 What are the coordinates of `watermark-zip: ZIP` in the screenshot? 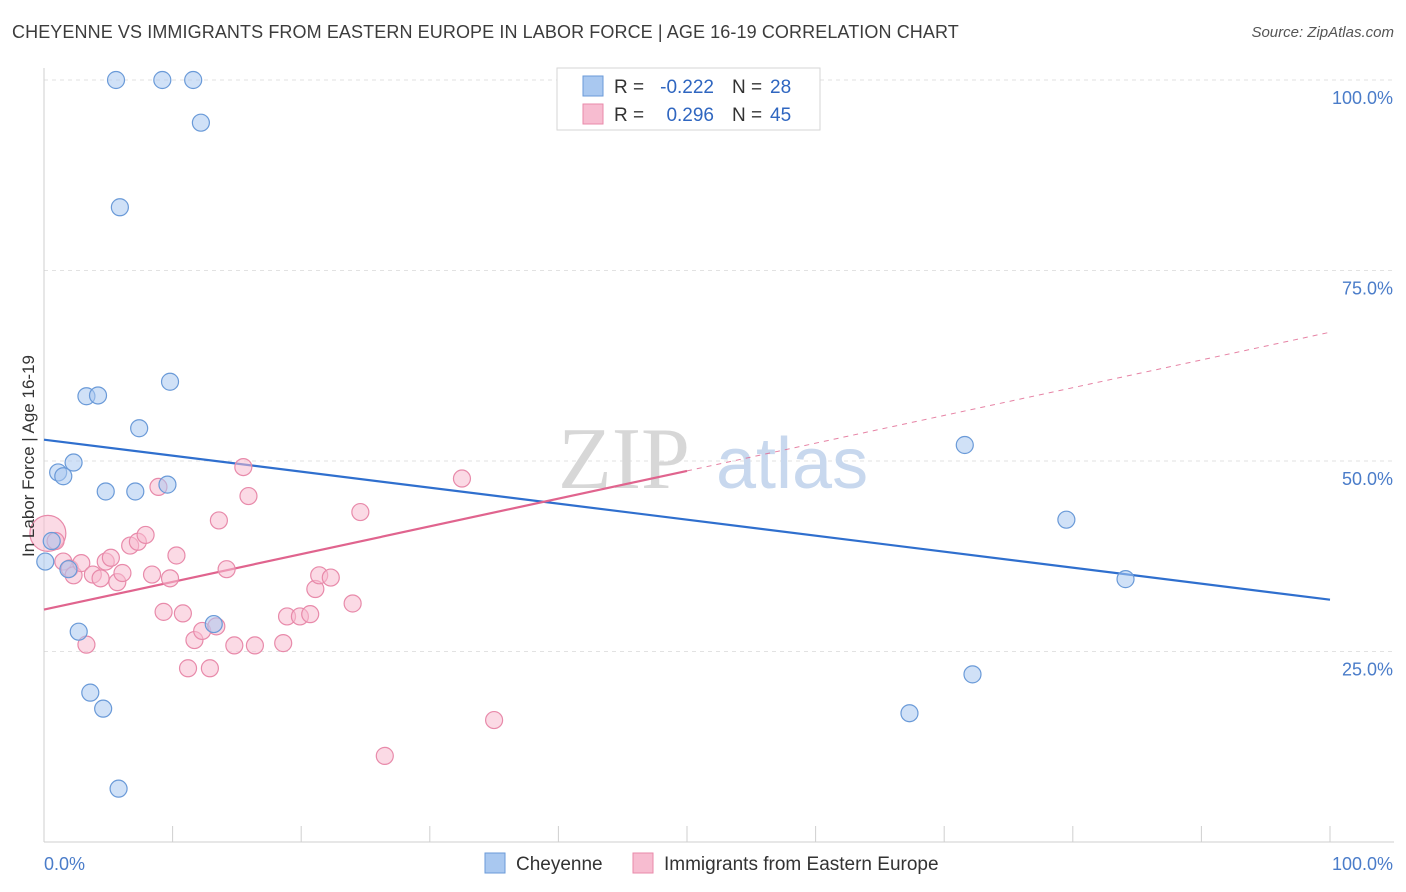 It's located at (624, 459).